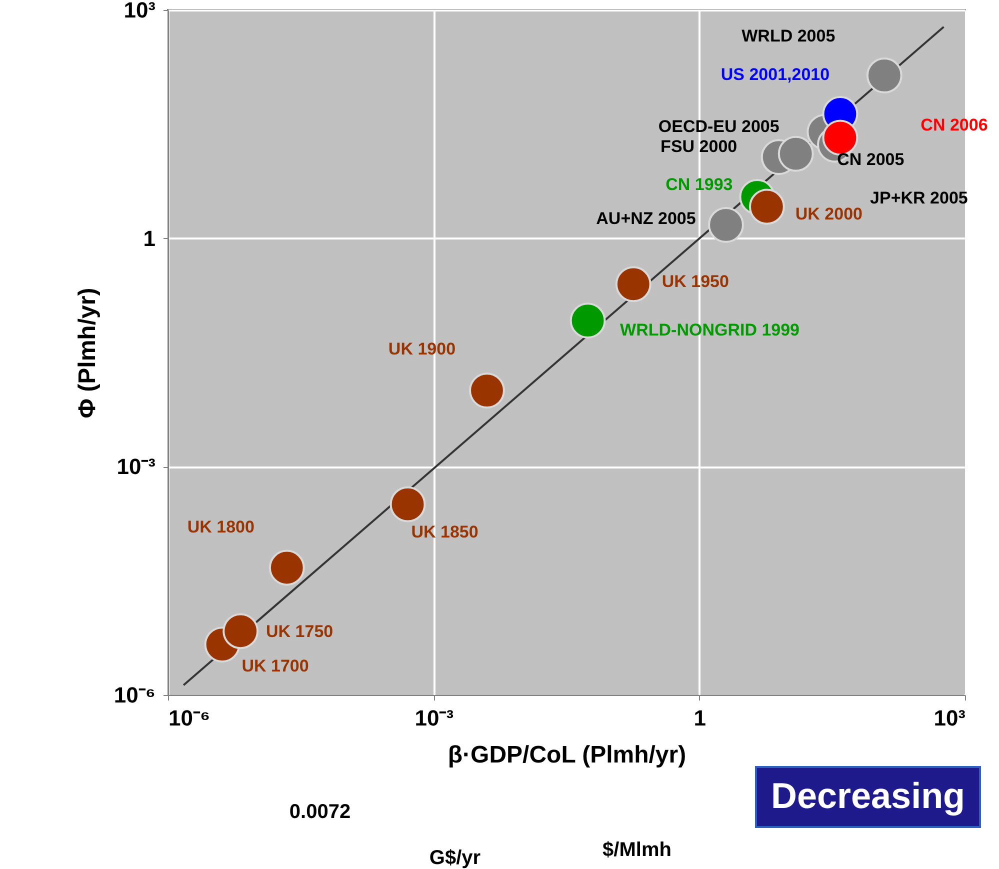  Describe the element at coordinates (300, 632) in the screenshot. I see `series-label: UK 1750` at that location.